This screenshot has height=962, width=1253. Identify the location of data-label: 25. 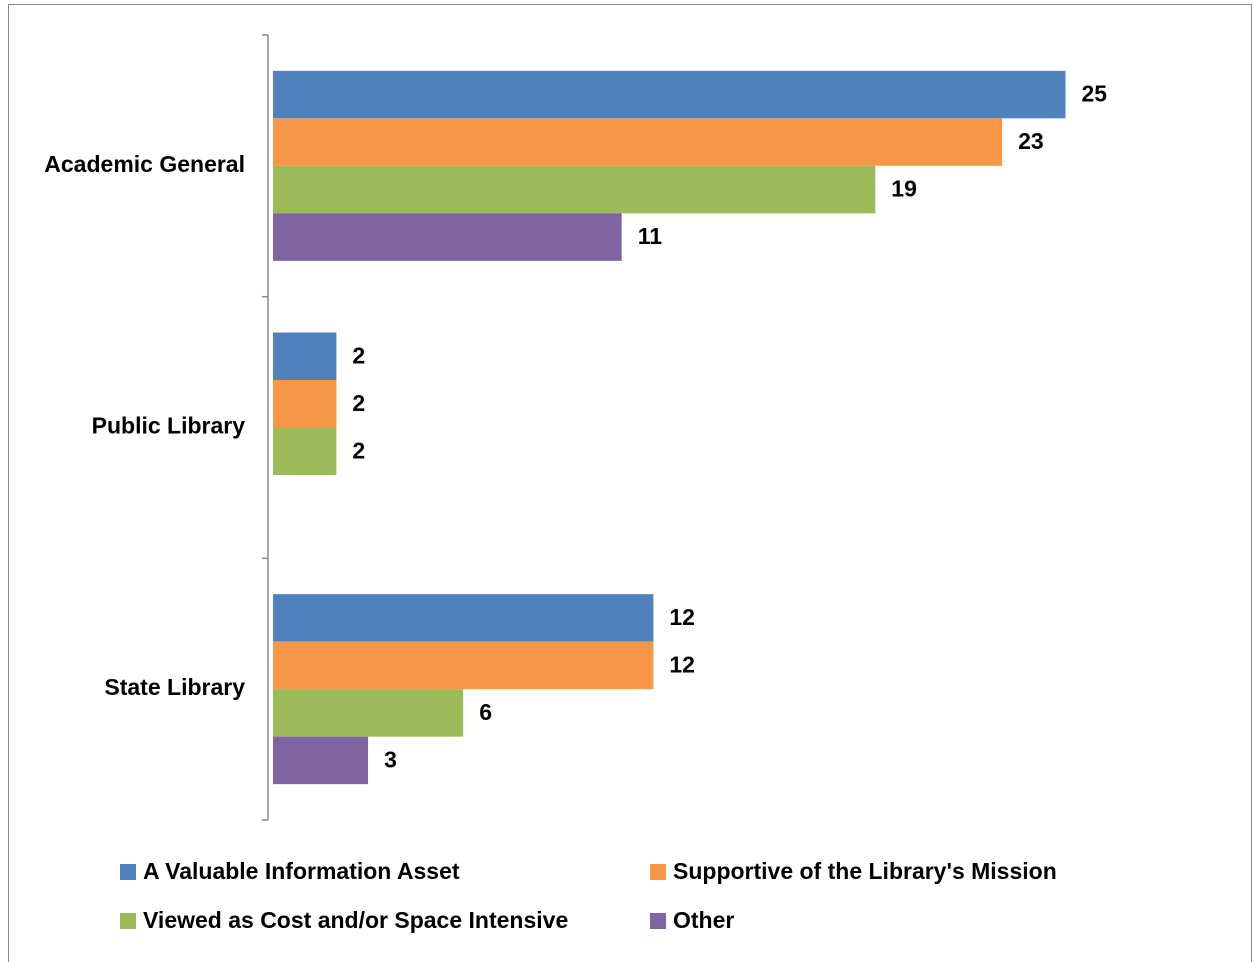
(1095, 94).